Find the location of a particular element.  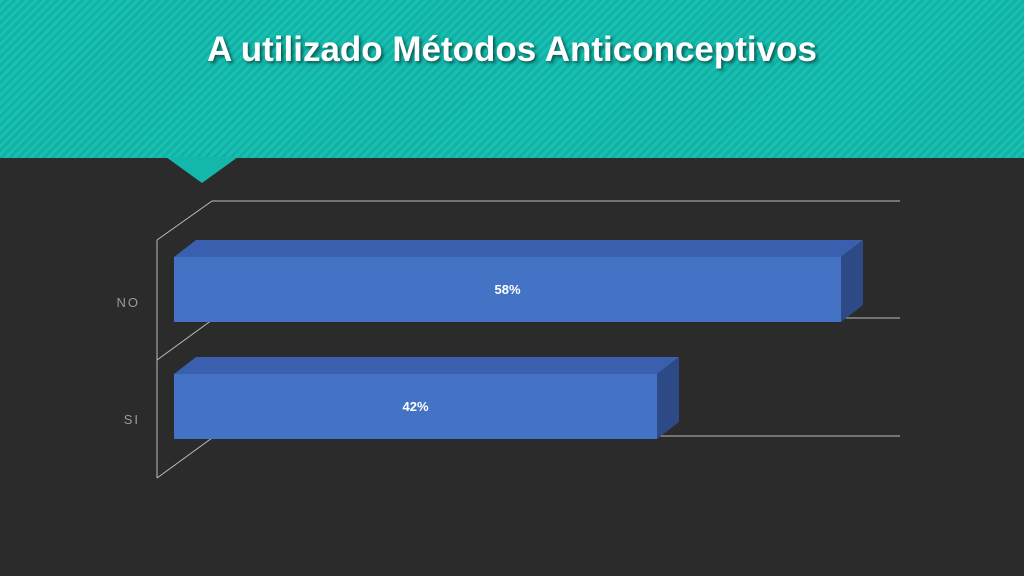

value-label: 42% is located at coordinates (415, 406).